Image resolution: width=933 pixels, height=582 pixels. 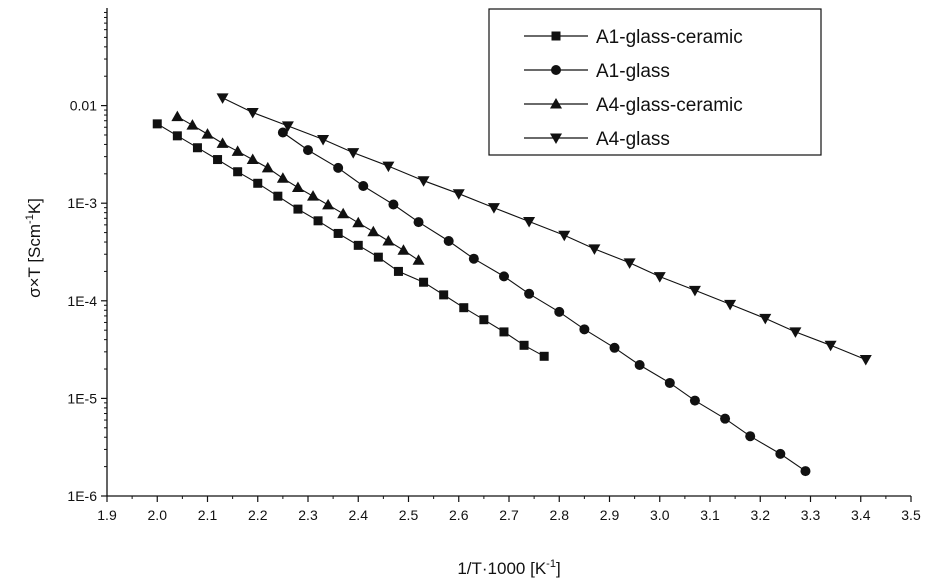 I want to click on x-tick-label: 2.8, so click(x=560, y=515).